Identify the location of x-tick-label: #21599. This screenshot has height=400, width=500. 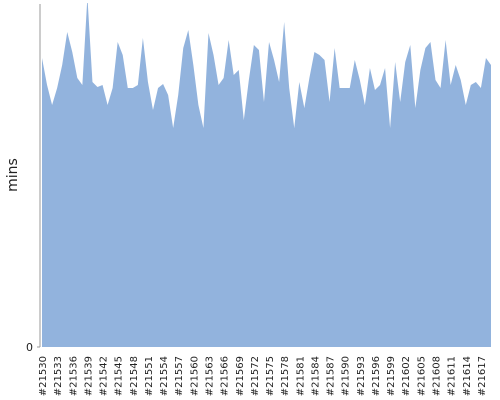
(391, 376).